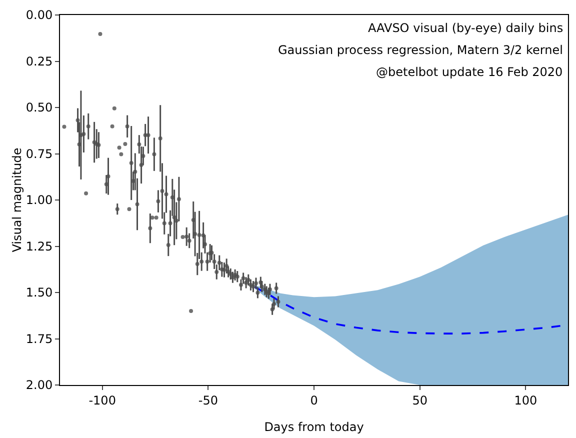 The width and height of the screenshot is (576, 438). Describe the element at coordinates (526, 400) in the screenshot. I see `x-tick-label: 100` at that location.